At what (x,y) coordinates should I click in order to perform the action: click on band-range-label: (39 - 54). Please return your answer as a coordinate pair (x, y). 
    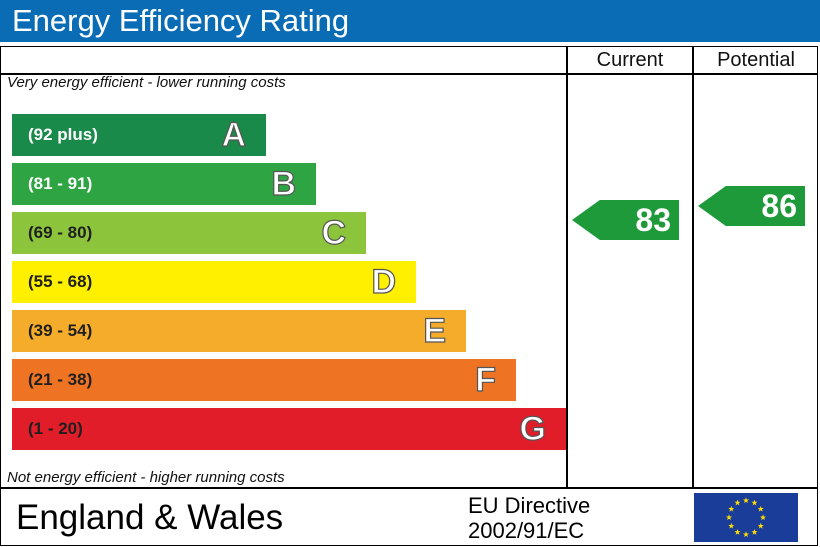
    Looking at the image, I should click on (60, 330).